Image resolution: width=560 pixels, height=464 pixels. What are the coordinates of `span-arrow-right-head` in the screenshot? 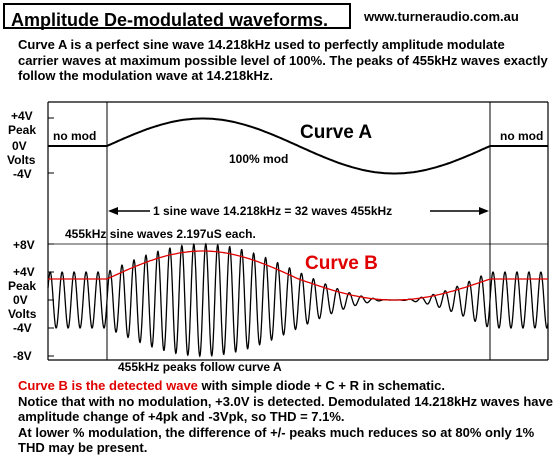 It's located at (484, 211).